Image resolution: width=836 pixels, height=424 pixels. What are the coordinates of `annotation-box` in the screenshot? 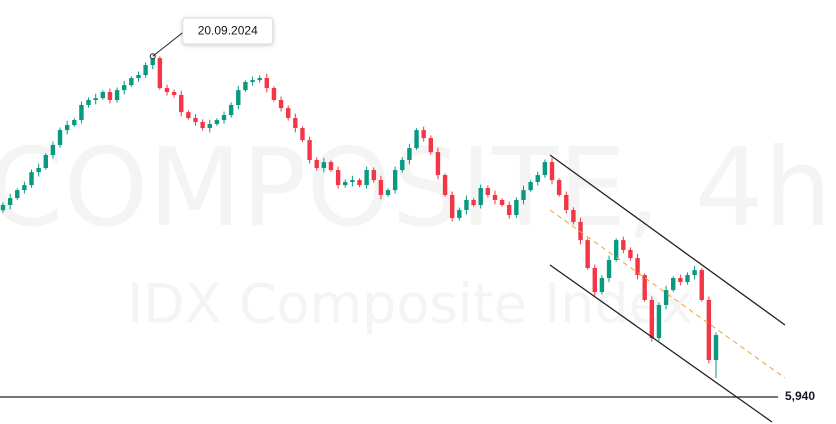 It's located at (228, 31).